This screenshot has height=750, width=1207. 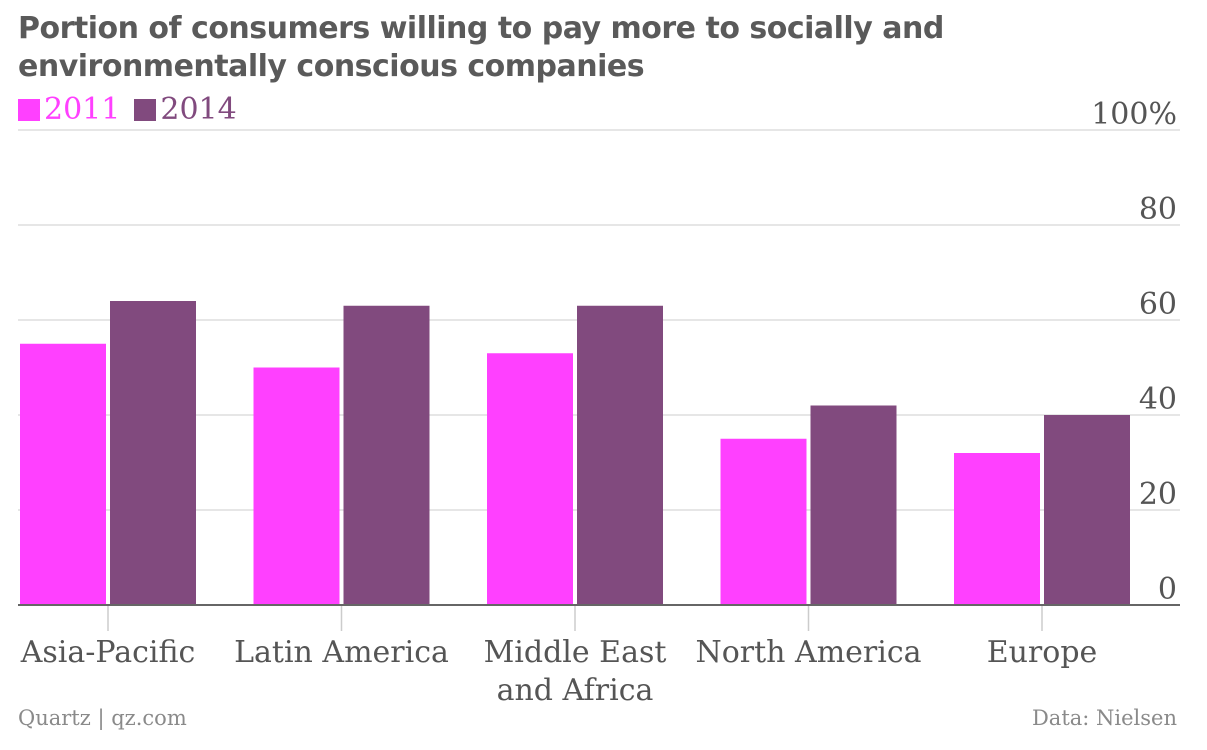 I want to click on data-source: Data: Nielsen, so click(x=1104, y=718).